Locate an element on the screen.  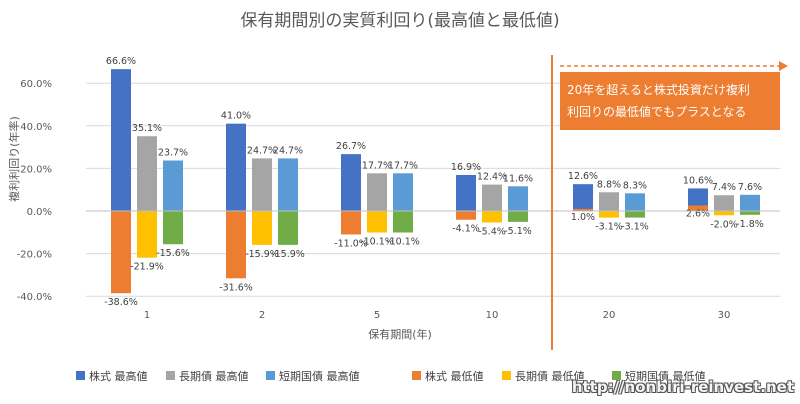
legend-label: 株式 最高値 is located at coordinates (118, 376).